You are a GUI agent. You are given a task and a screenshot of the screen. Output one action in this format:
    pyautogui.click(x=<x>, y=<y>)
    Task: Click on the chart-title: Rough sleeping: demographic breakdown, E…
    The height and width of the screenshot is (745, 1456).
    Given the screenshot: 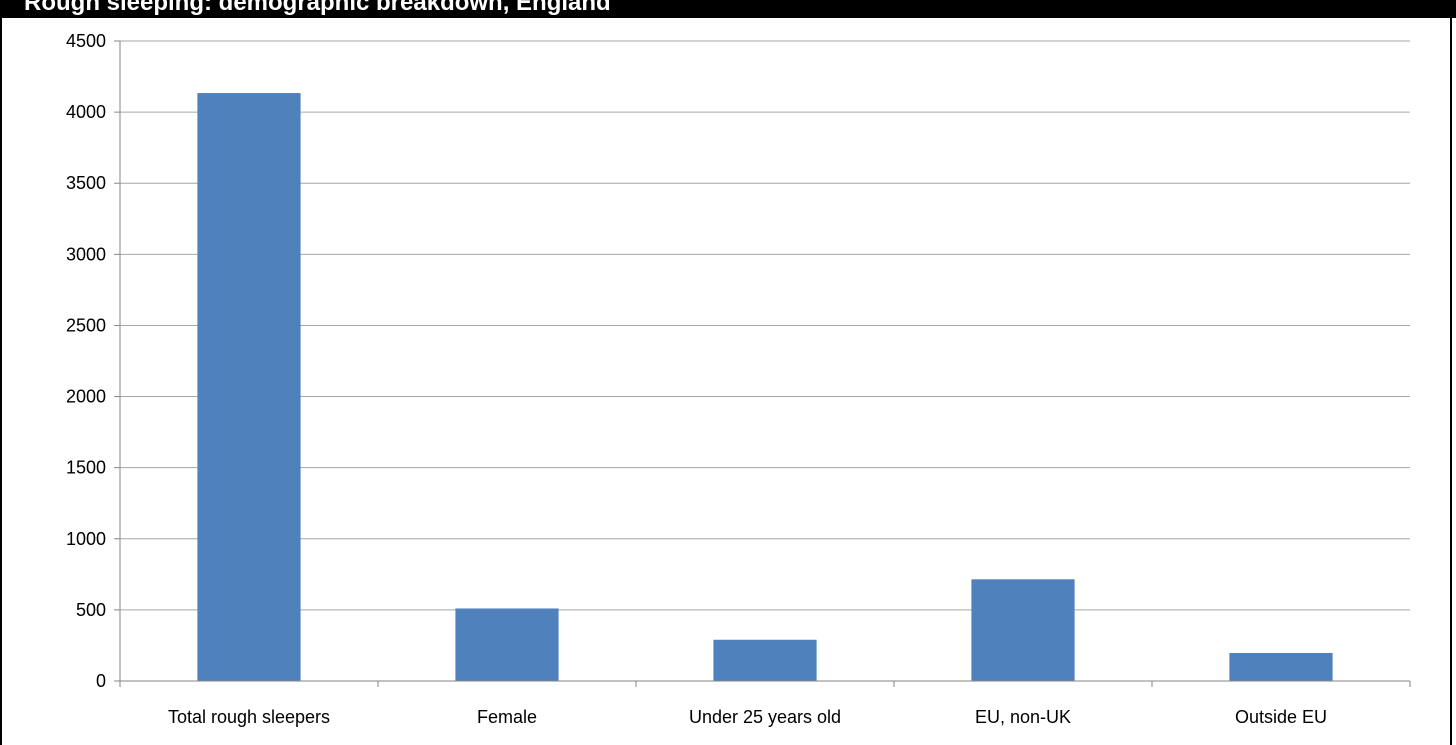 What is the action you would take?
    pyautogui.click(x=317, y=8)
    